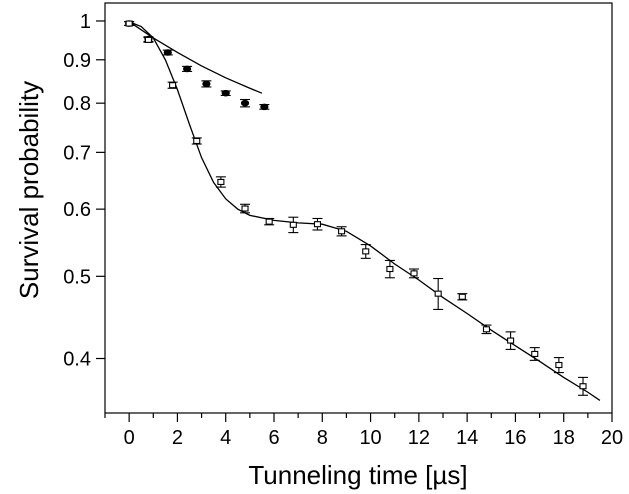  Describe the element at coordinates (77, 360) in the screenshot. I see `y-tick-label: 0.4` at that location.